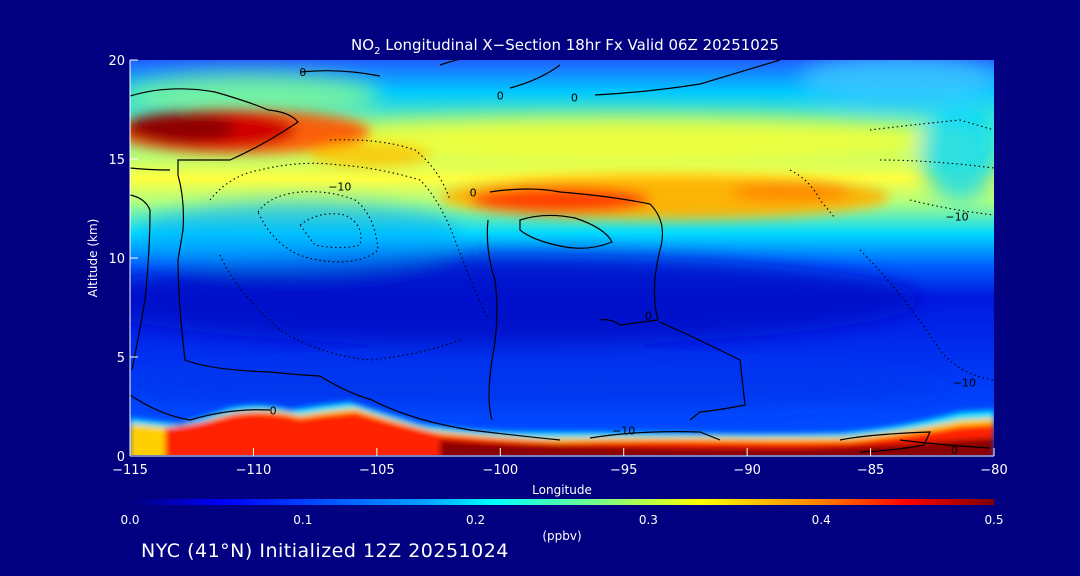 This screenshot has width=1080, height=576. I want to click on x-tick-label: −90, so click(746, 470).